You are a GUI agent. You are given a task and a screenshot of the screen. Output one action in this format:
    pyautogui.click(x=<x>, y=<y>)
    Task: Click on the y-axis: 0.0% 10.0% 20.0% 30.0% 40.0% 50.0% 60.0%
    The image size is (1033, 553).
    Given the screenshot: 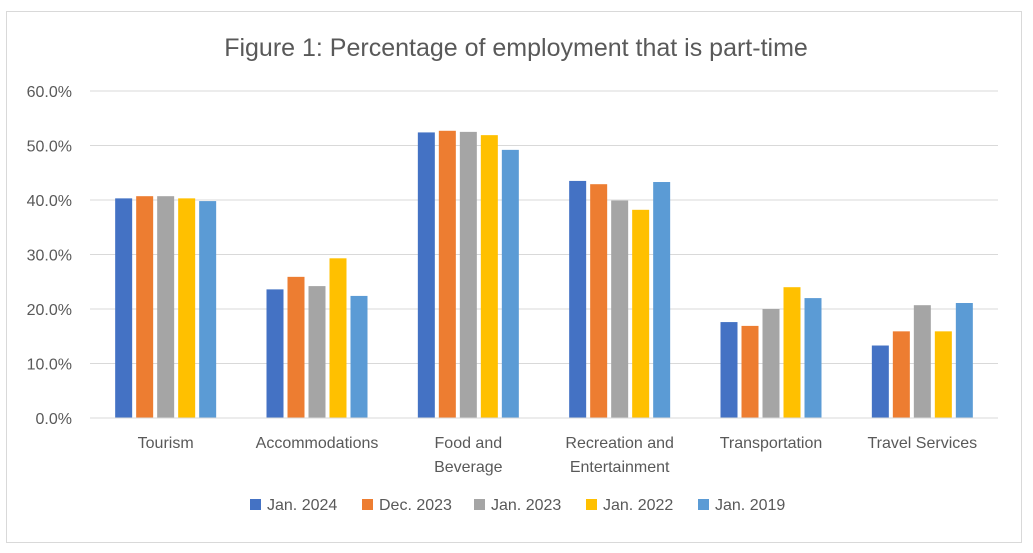 What is the action you would take?
    pyautogui.click(x=49, y=256)
    